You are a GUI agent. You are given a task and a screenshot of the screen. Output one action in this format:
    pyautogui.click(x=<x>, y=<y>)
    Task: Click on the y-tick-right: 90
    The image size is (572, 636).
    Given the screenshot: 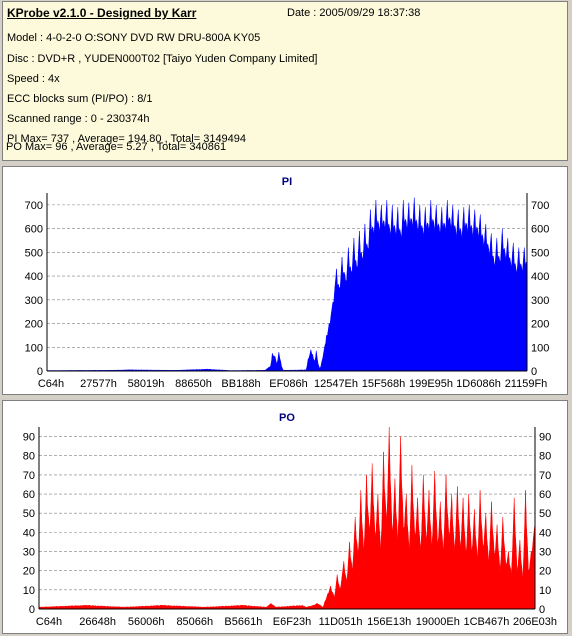 What is the action you would take?
    pyautogui.click(x=545, y=438)
    